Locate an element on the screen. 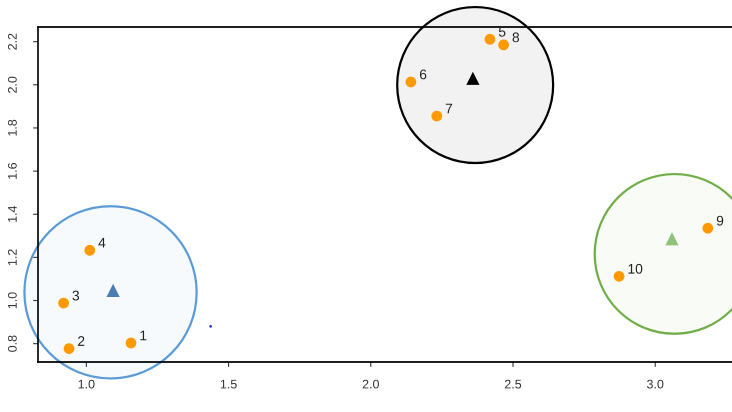 The height and width of the screenshot is (412, 732). annotation: 7 is located at coordinates (449, 109).